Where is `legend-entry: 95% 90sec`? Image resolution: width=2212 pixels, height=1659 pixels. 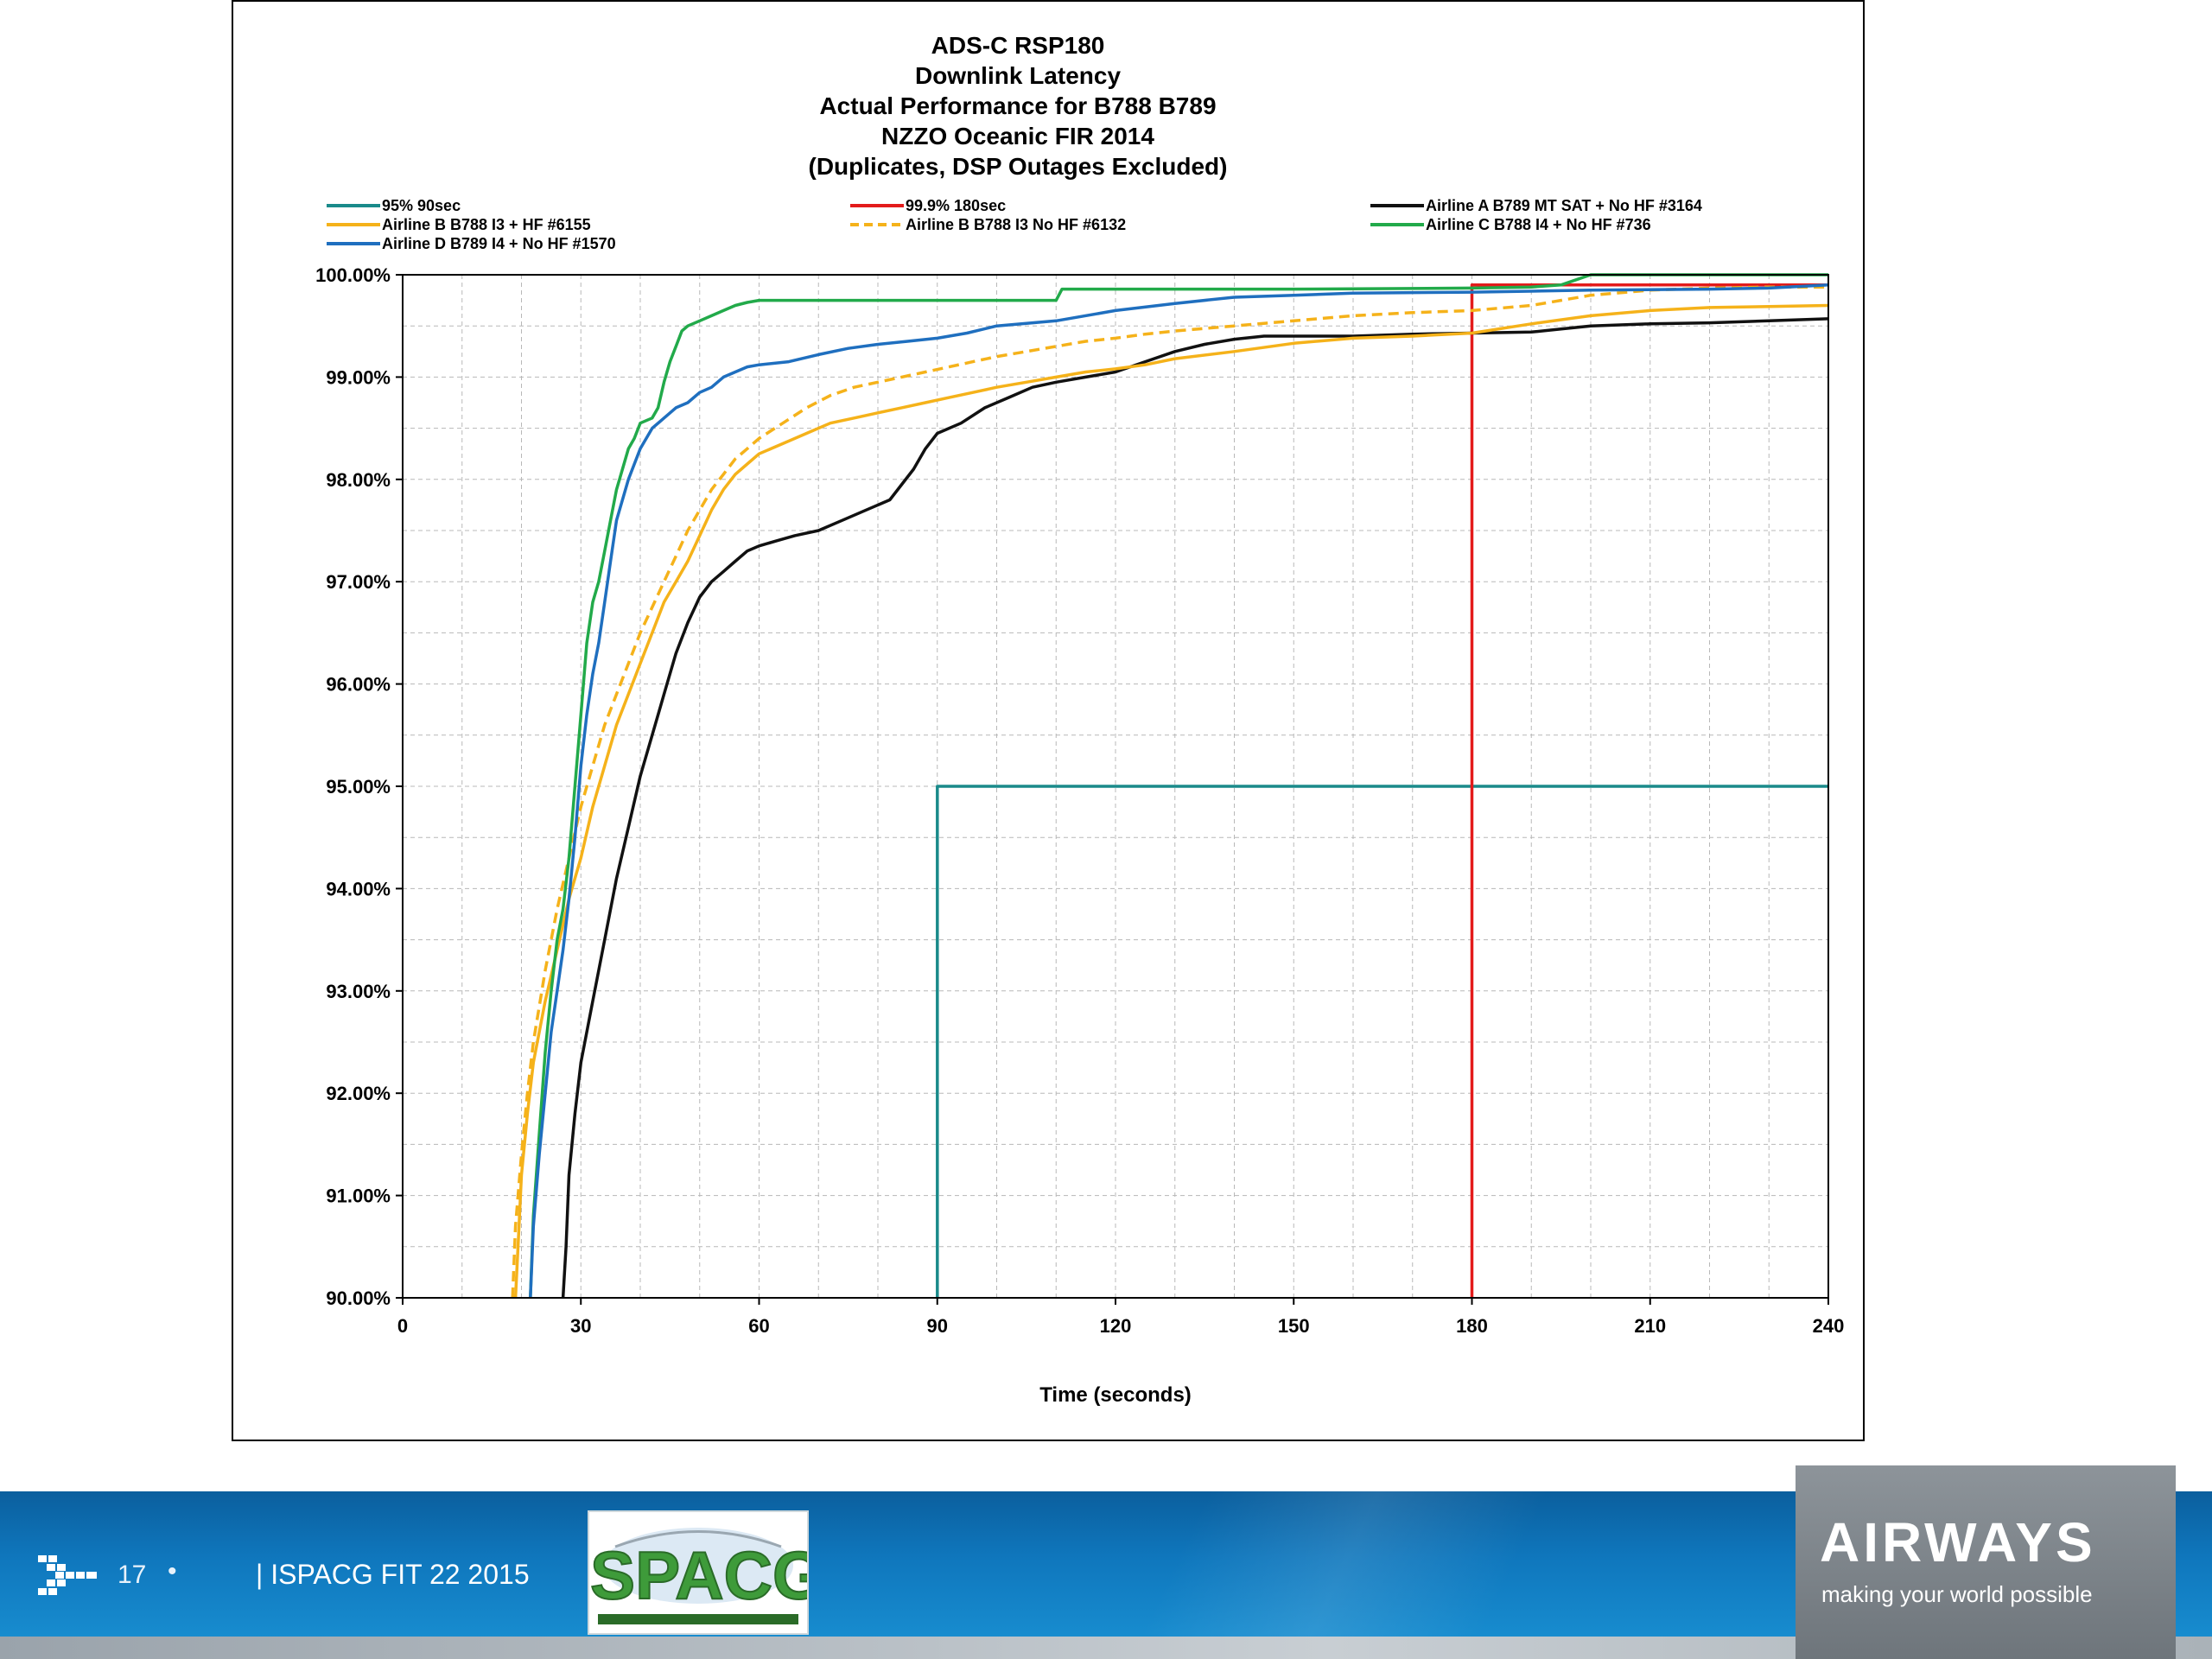
legend-entry: 95% 90sec is located at coordinates (421, 205).